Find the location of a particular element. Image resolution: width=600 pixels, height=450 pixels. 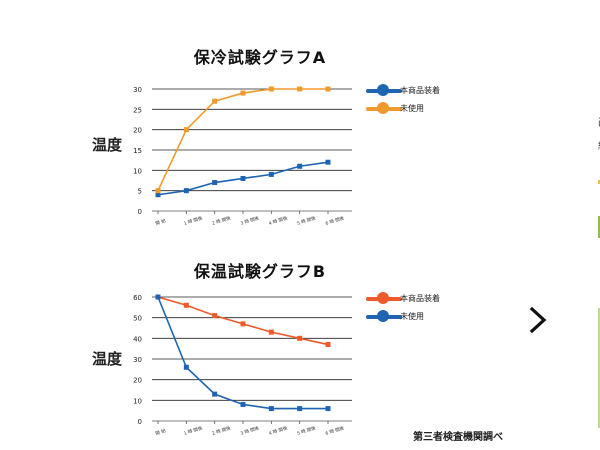

y-tick-label: 5 is located at coordinates (140, 192).